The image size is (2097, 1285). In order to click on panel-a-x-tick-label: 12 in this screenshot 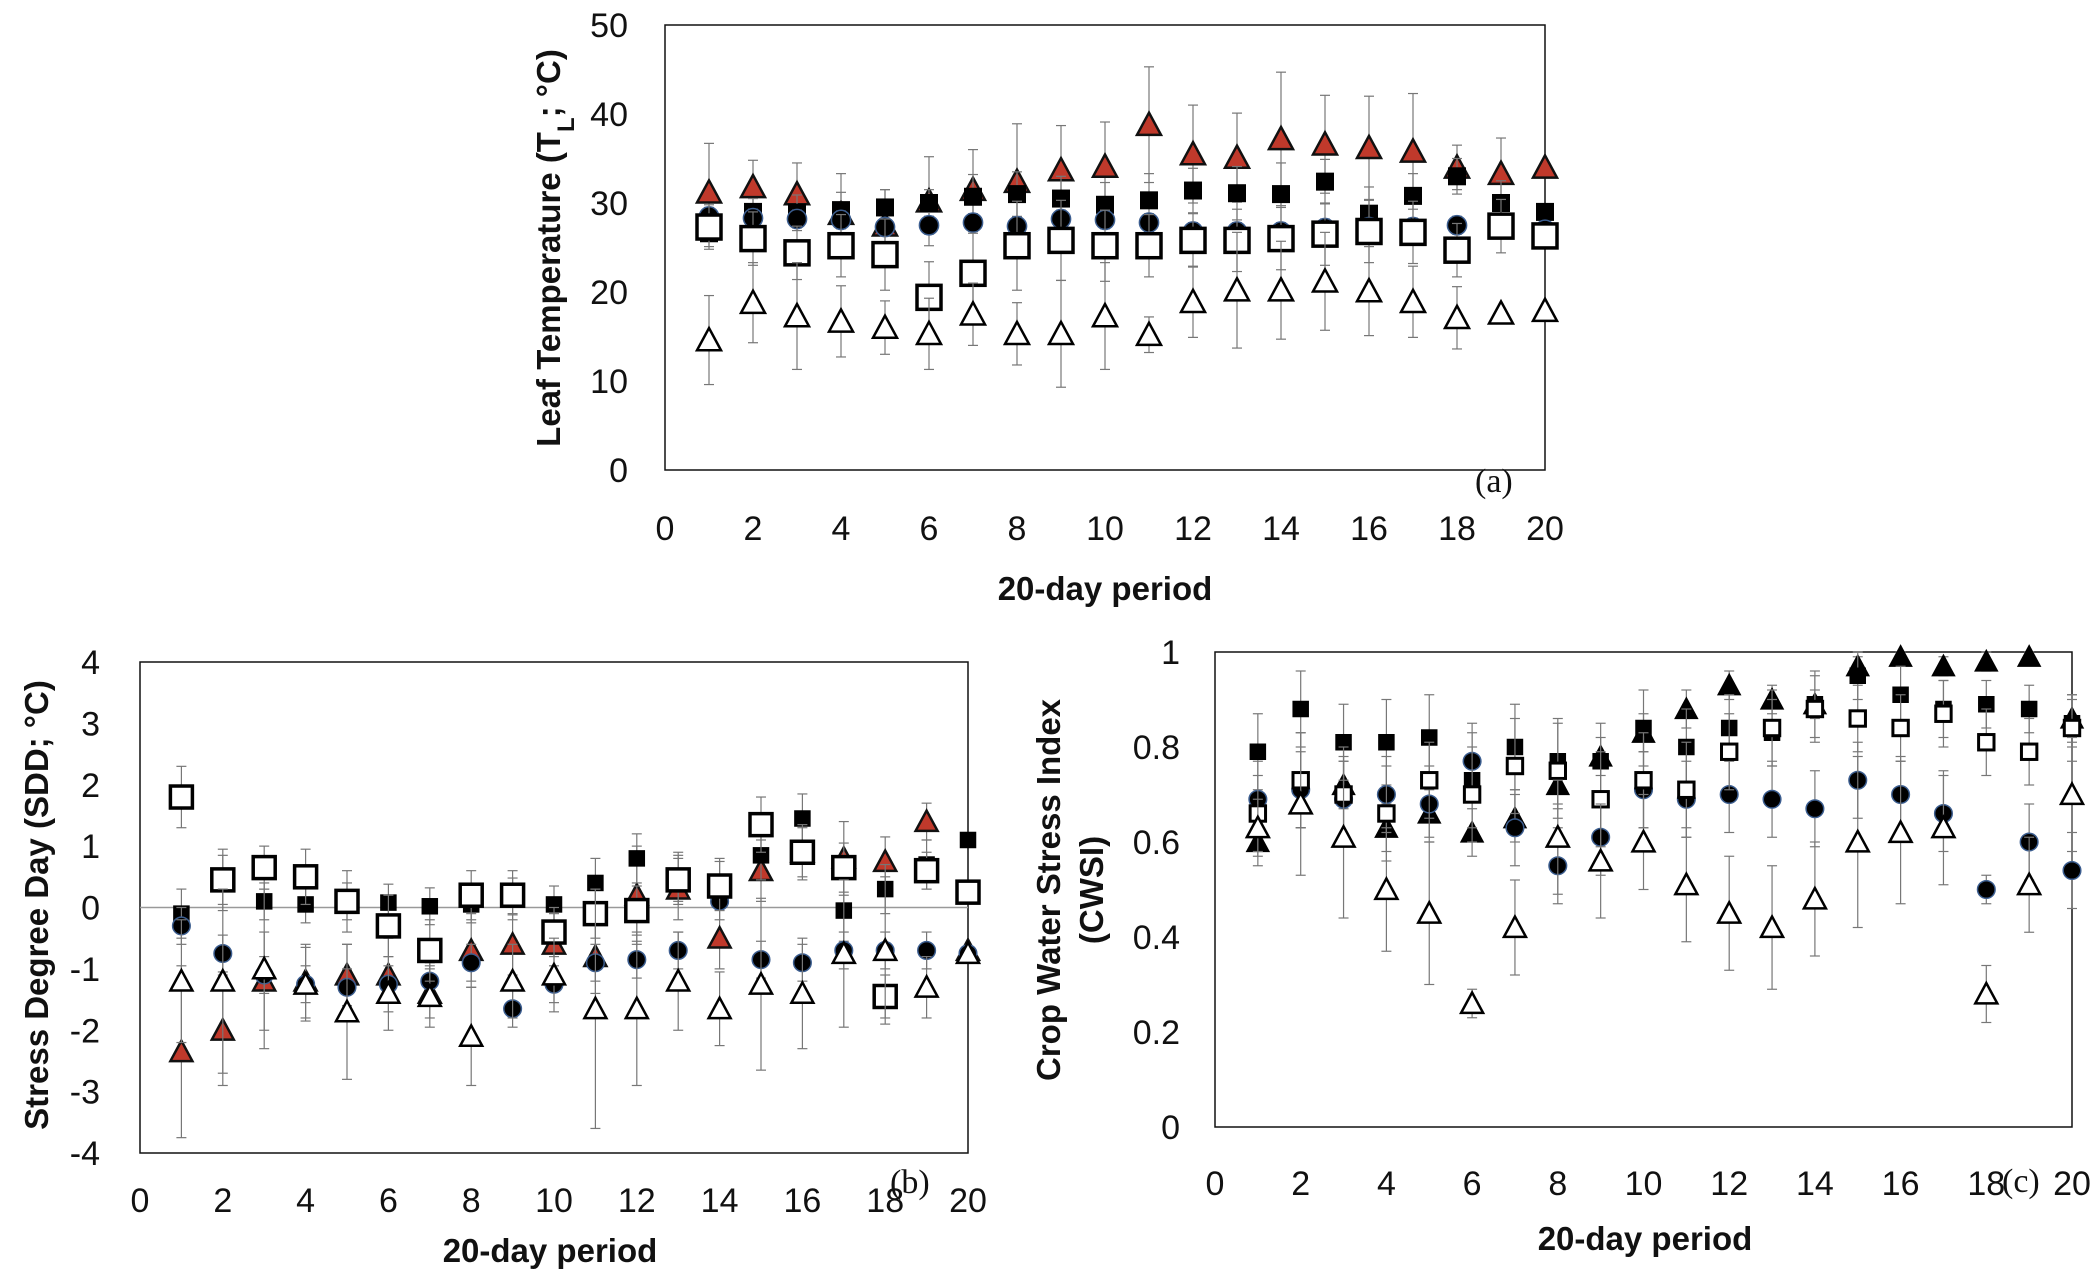, I will do `click(1193, 529)`.